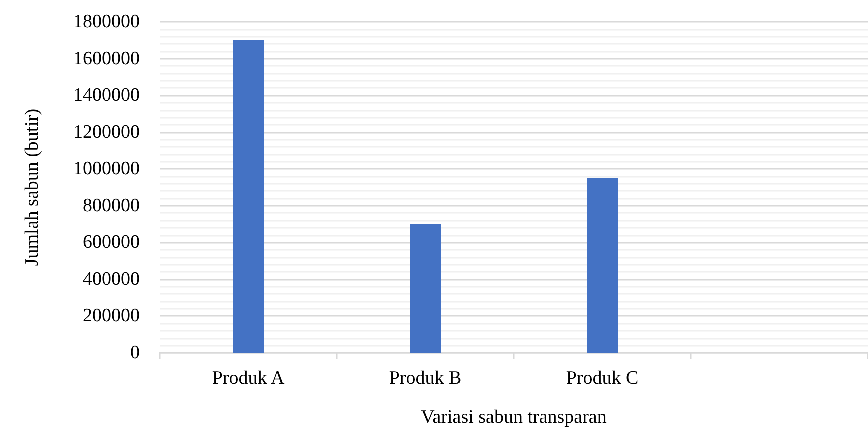 This screenshot has height=437, width=868. I want to click on y-axis-title: Jumlah sabun (butir), so click(32, 187).